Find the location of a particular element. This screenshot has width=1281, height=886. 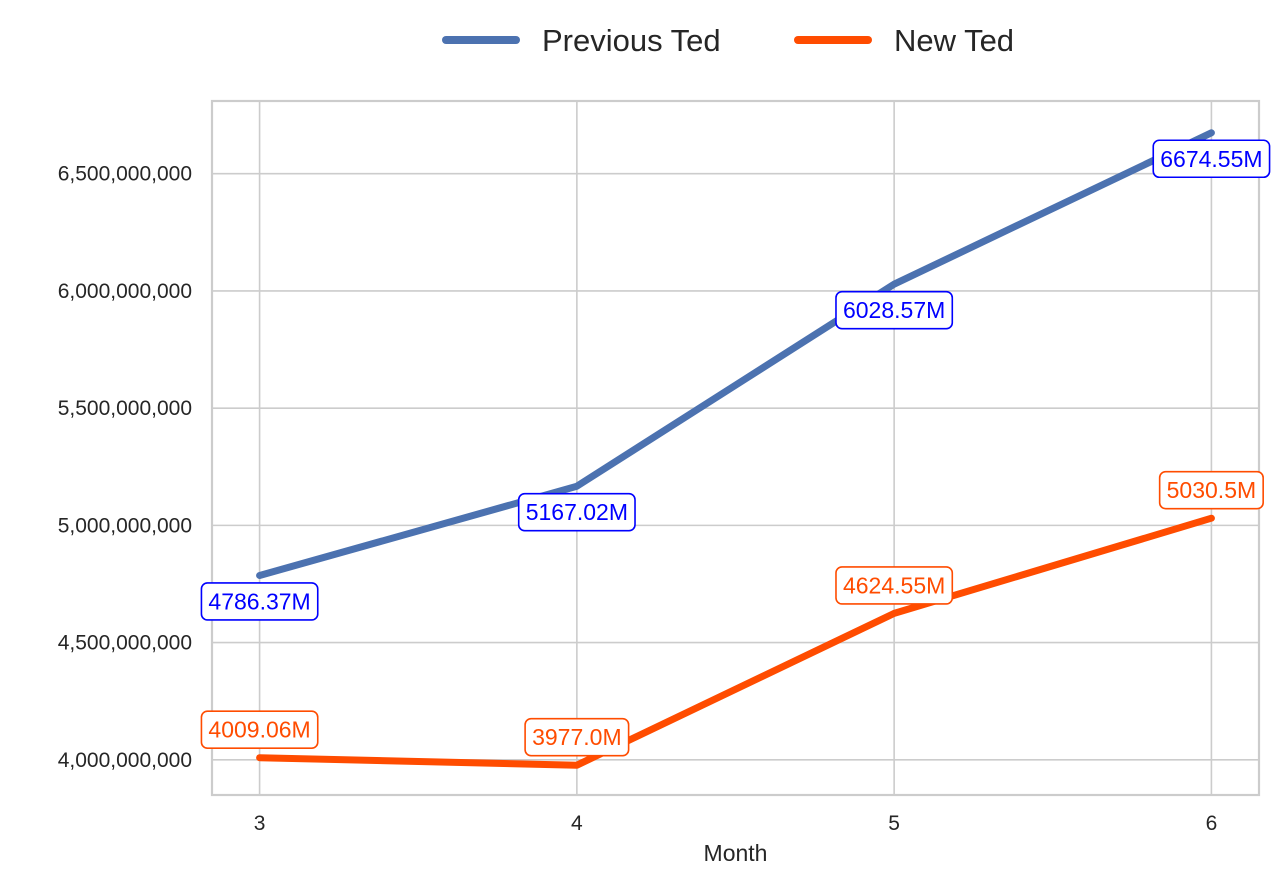

data-label: 4009.06M is located at coordinates (259, 730).